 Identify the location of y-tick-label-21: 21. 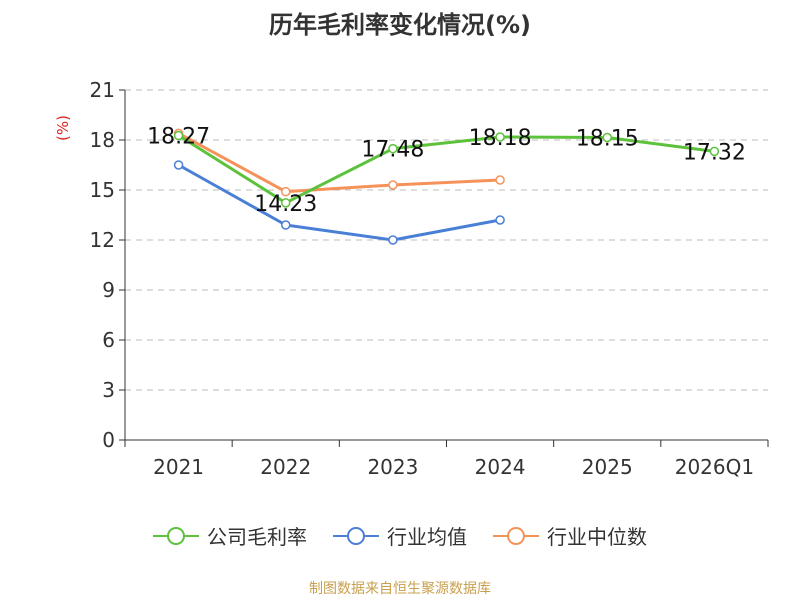
(102, 90).